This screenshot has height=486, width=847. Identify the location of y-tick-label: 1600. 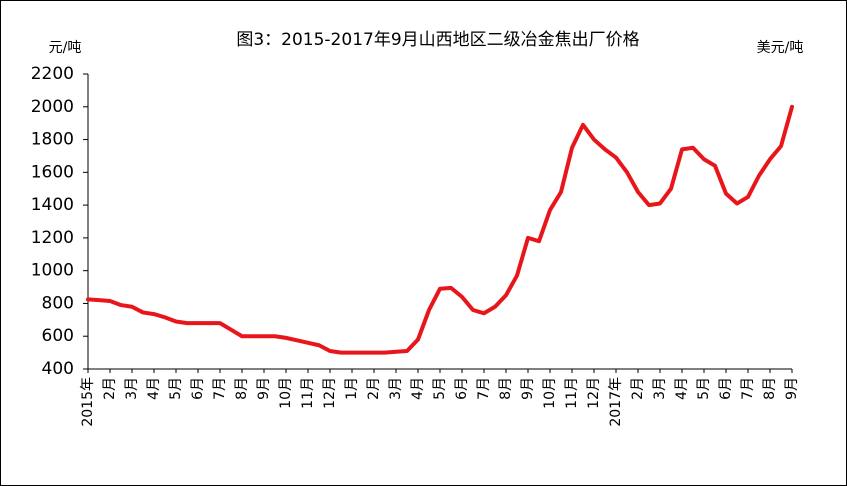
(52, 172).